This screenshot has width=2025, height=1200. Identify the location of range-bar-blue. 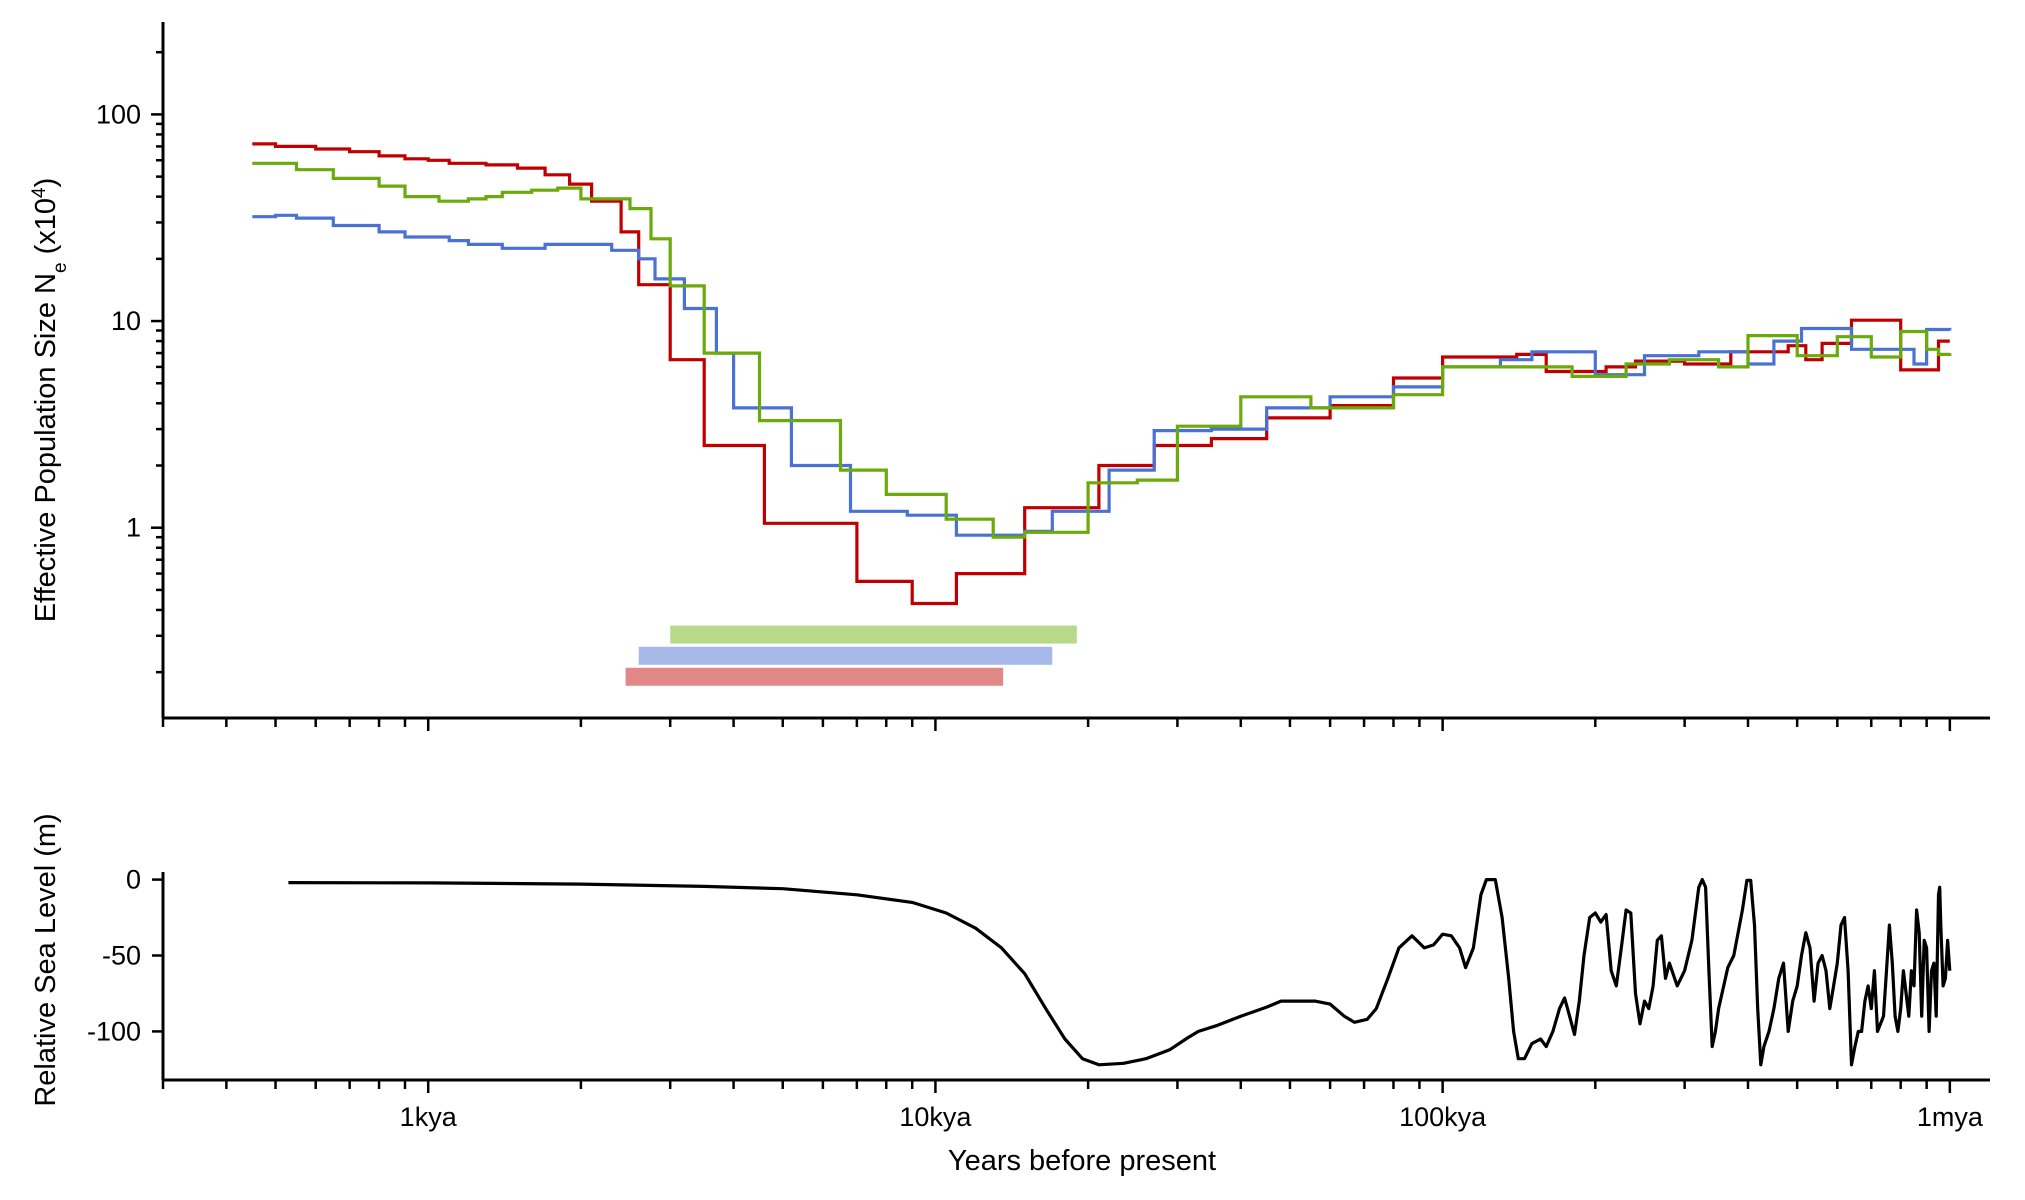
(845, 655).